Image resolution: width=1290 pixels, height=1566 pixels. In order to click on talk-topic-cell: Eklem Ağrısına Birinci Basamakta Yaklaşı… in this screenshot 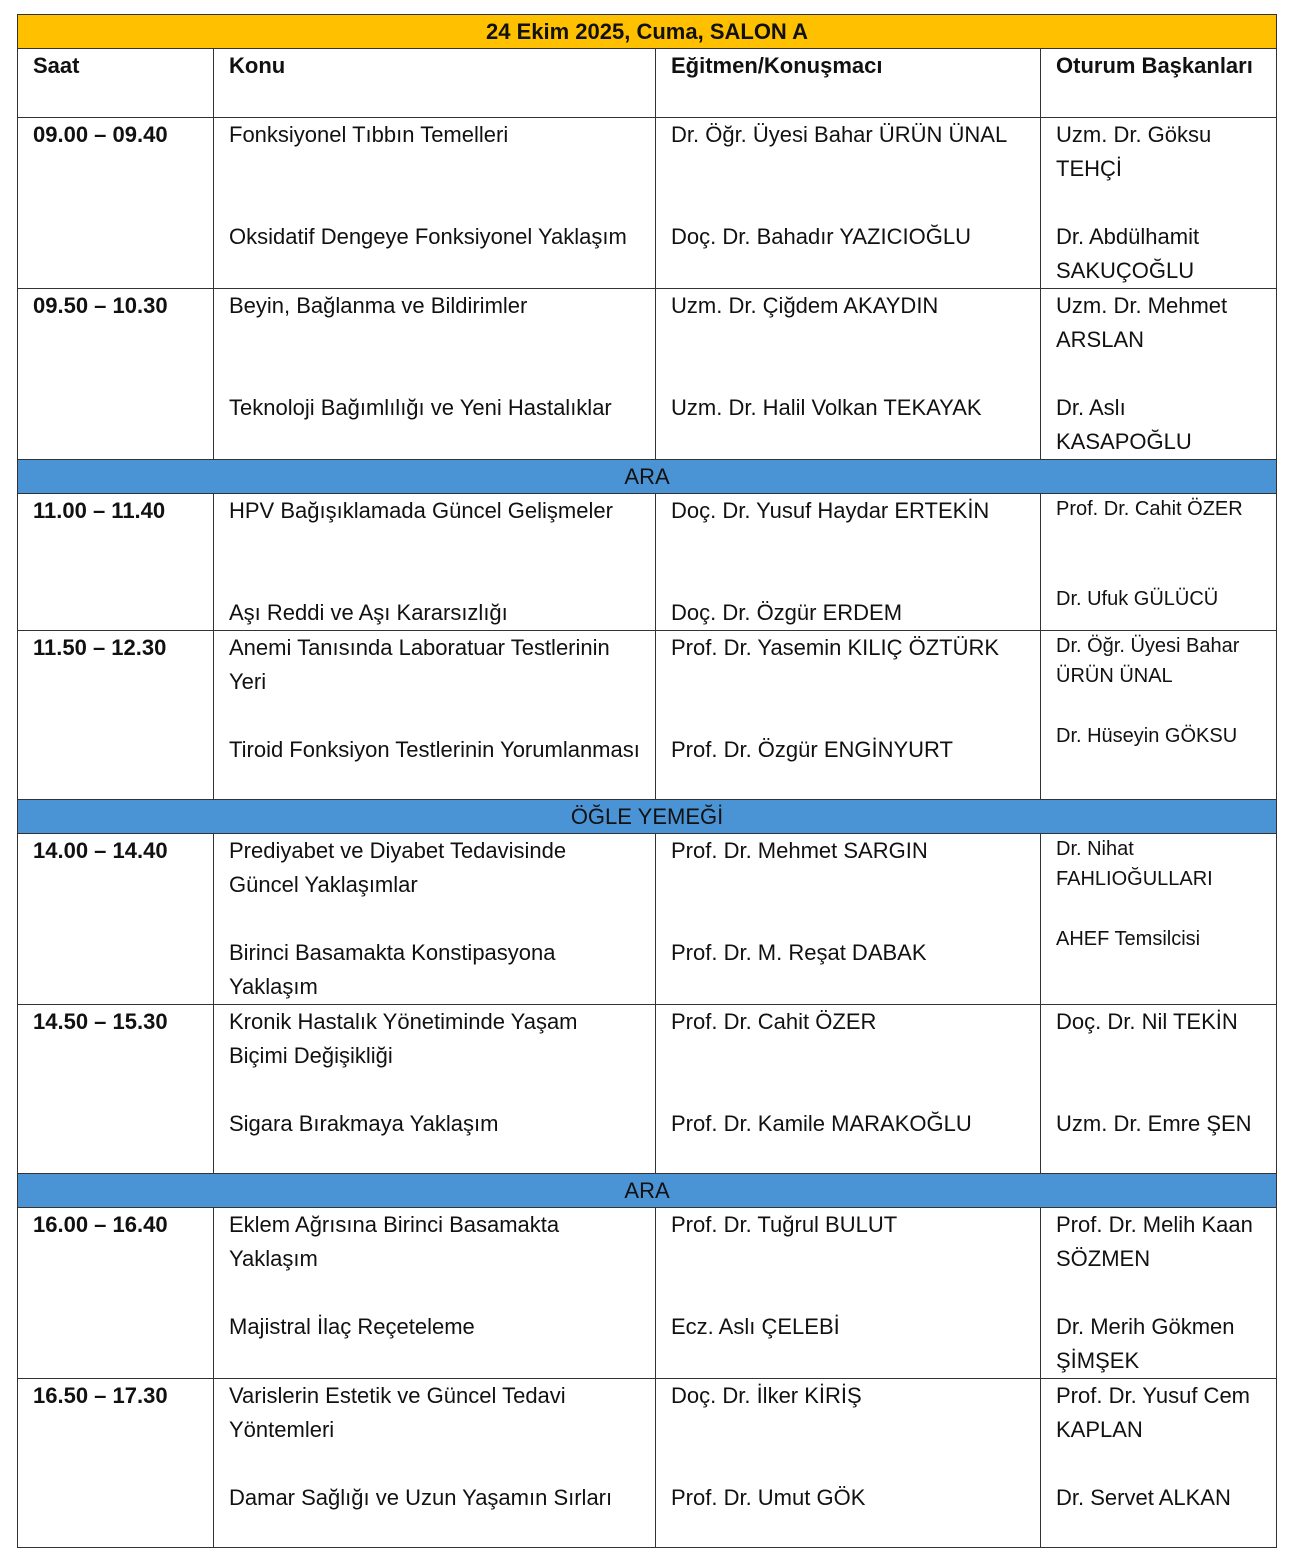, I will do `click(434, 1293)`.